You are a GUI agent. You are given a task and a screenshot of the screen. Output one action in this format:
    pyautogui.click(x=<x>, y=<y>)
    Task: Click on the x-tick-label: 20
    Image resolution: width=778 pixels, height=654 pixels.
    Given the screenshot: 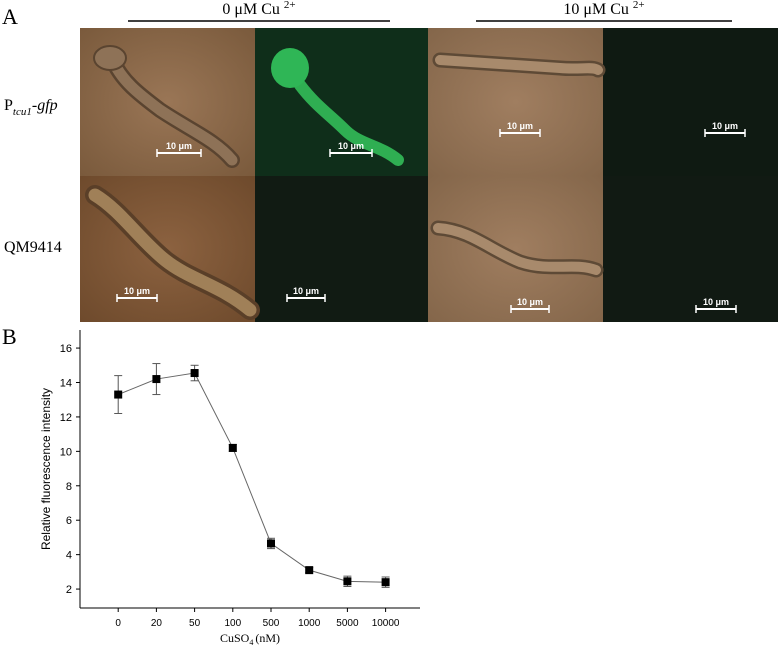 What is the action you would take?
    pyautogui.click(x=157, y=623)
    